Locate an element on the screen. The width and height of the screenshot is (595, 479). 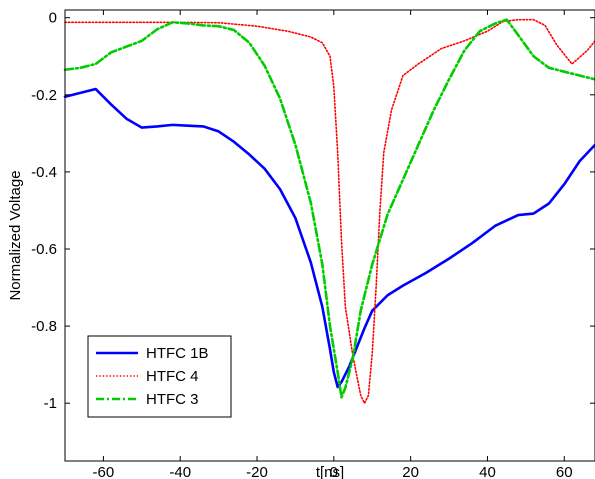
x-tick-label: 0 is located at coordinates (334, 471).